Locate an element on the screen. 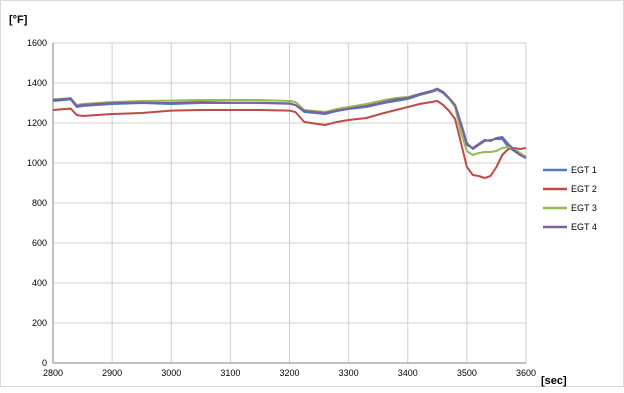 The image size is (624, 393). x-tick-label: 3000 is located at coordinates (171, 373).